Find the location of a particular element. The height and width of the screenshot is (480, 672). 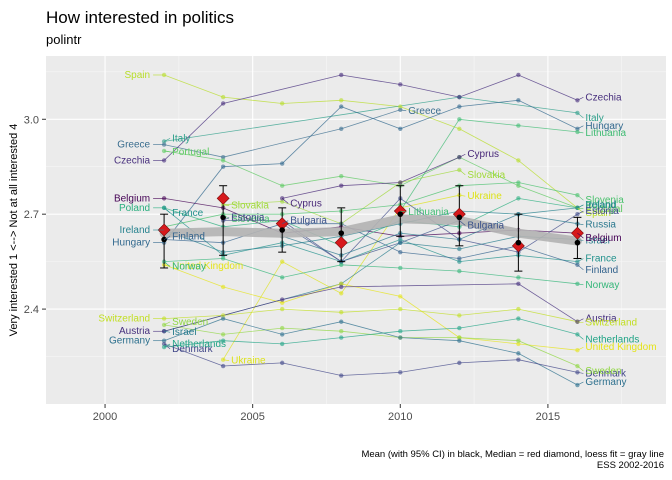

label-leader-slovenia is located at coordinates (580, 197).